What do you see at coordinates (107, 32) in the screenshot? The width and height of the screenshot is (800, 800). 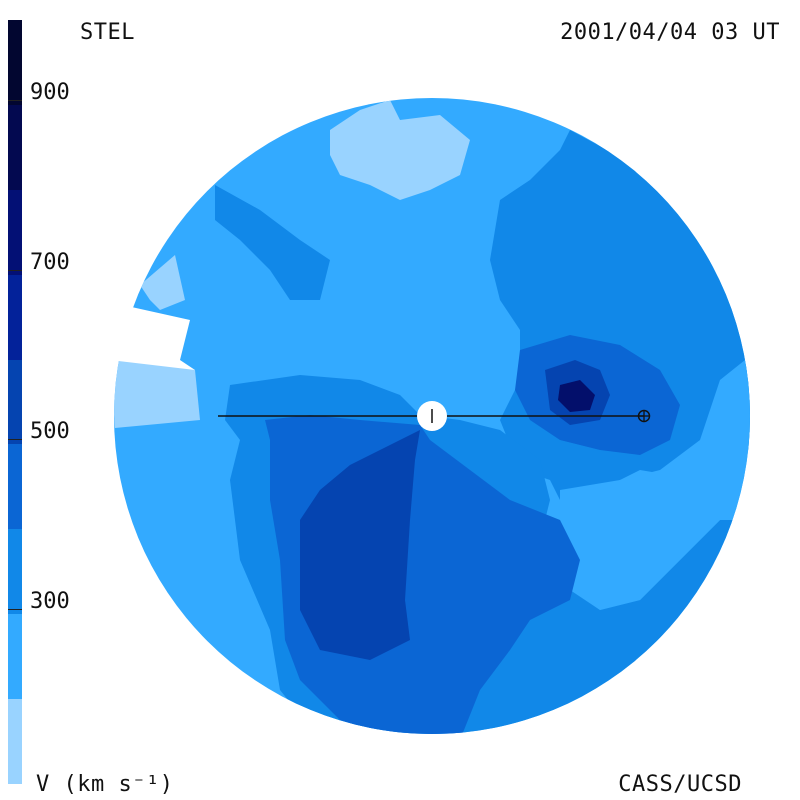 I see `source-label: STEL` at bounding box center [107, 32].